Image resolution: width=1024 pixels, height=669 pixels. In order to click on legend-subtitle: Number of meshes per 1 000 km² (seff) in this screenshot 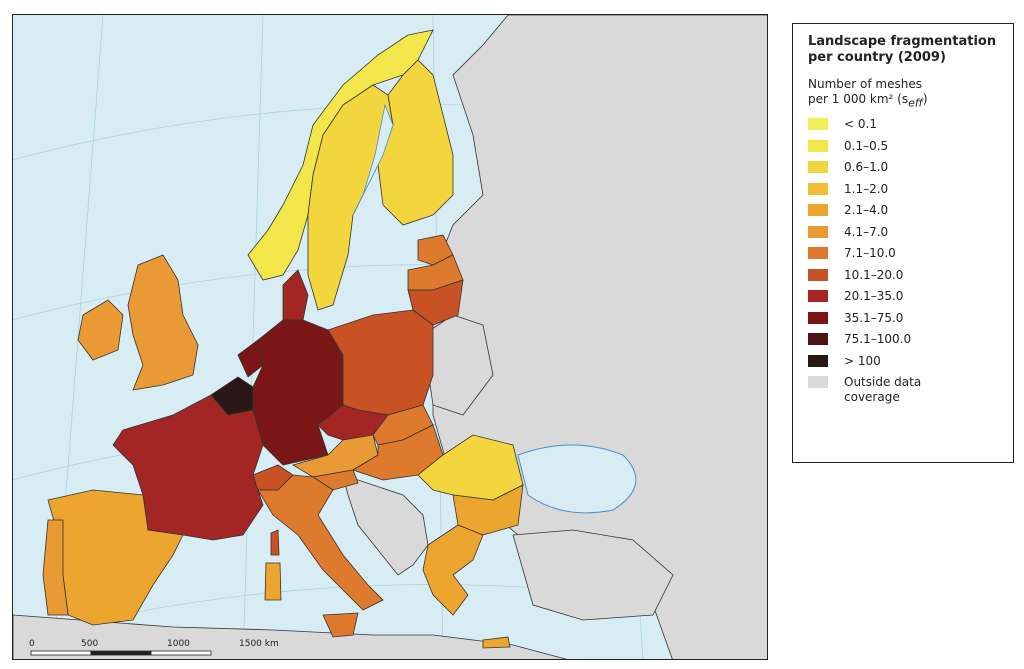, I will do `click(906, 93)`.